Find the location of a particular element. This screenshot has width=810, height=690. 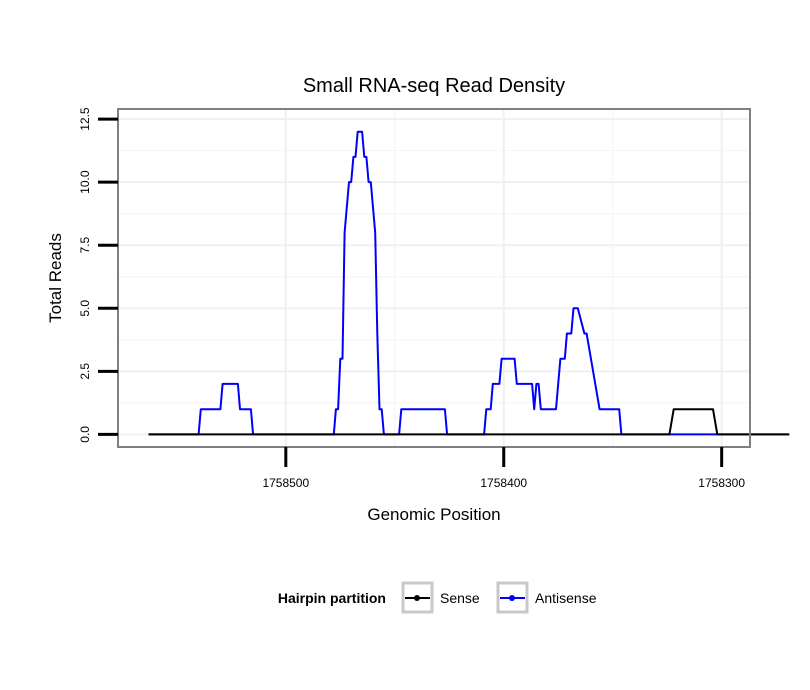

y-tick-label: 5.0 is located at coordinates (85, 308).